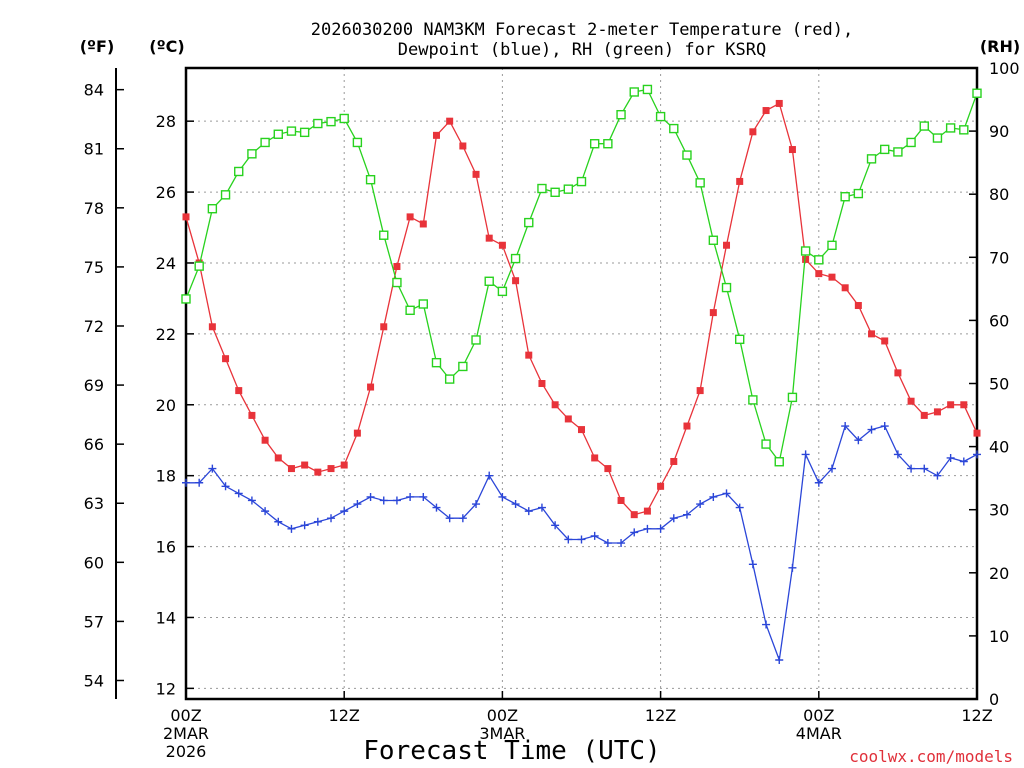  I want to click on celsius-tick-label: 18, so click(166, 476).